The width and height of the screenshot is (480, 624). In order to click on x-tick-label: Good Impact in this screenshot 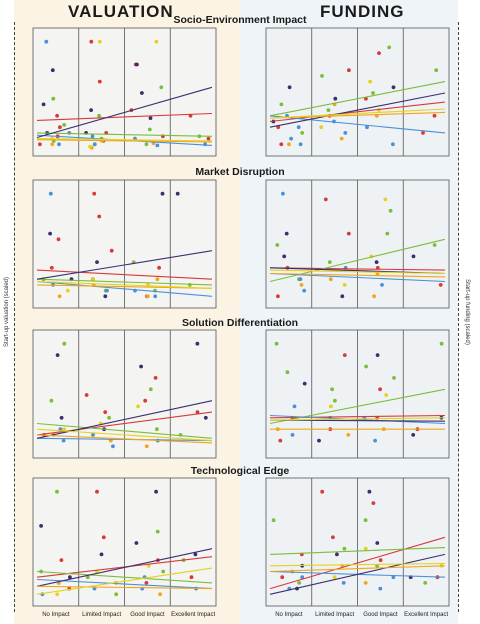, I will do `click(380, 615)`.